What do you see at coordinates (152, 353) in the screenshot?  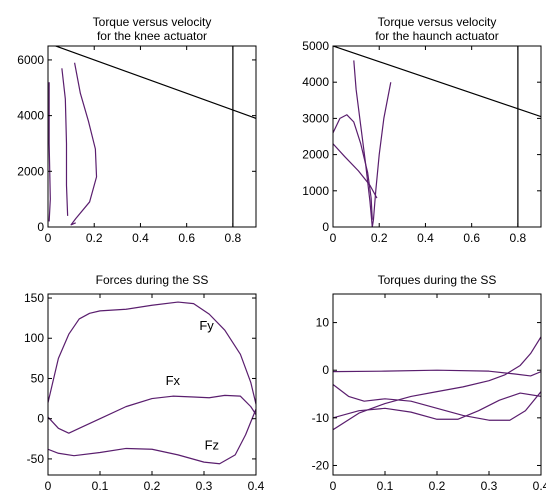 I see `series-line-fy` at bounding box center [152, 353].